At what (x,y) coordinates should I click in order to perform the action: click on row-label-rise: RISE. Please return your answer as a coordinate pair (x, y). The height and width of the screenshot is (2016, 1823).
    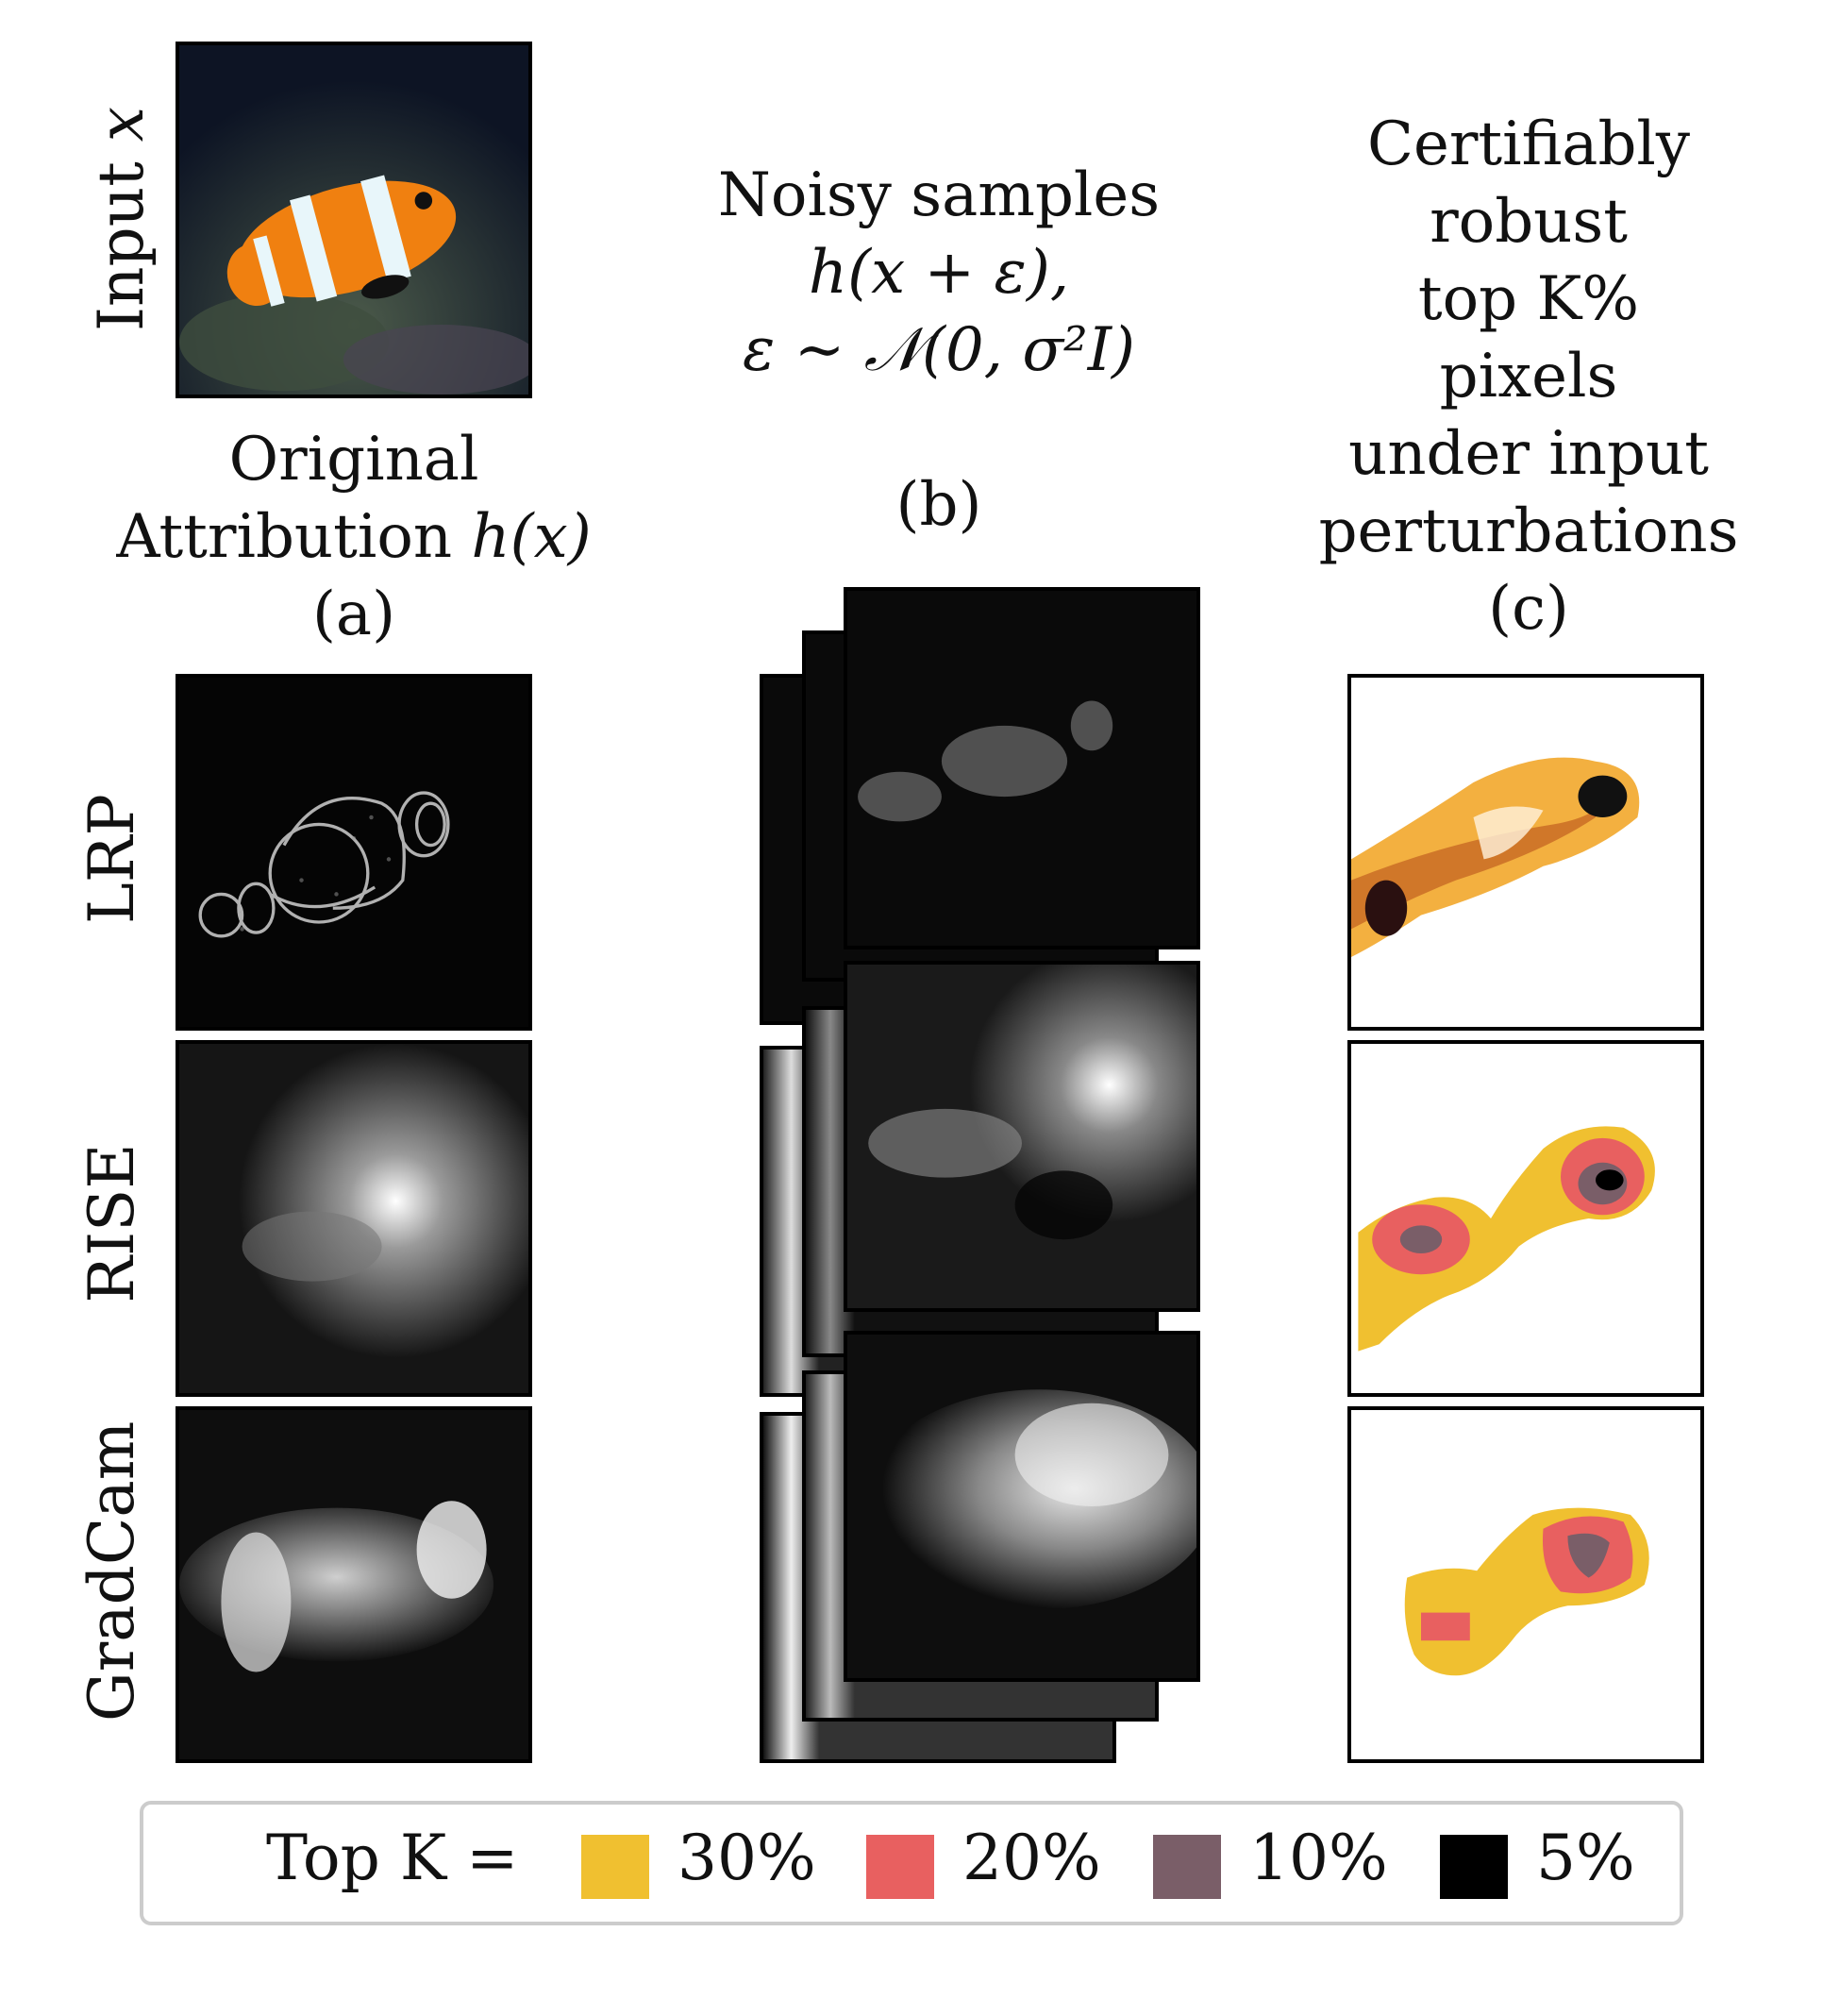
    Looking at the image, I should click on (112, 1223).